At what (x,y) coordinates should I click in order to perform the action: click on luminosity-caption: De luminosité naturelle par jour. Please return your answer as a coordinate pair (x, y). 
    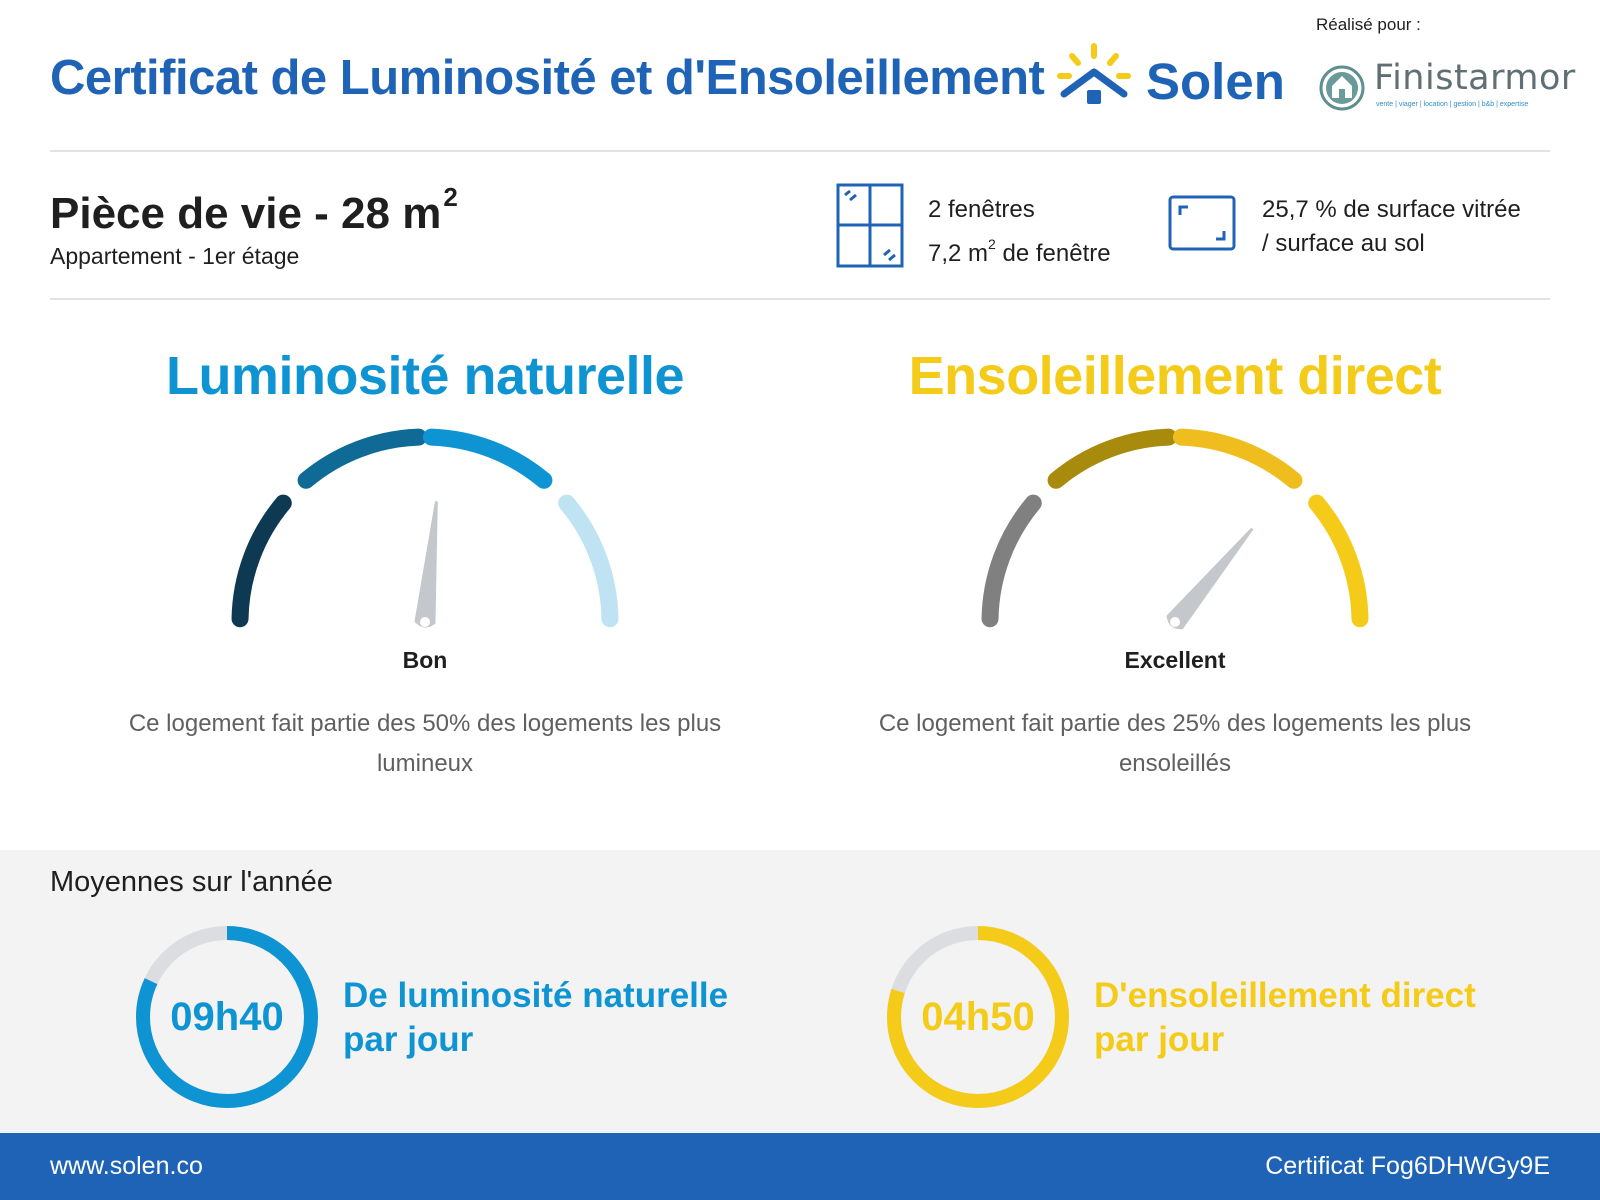
    Looking at the image, I should click on (536, 1017).